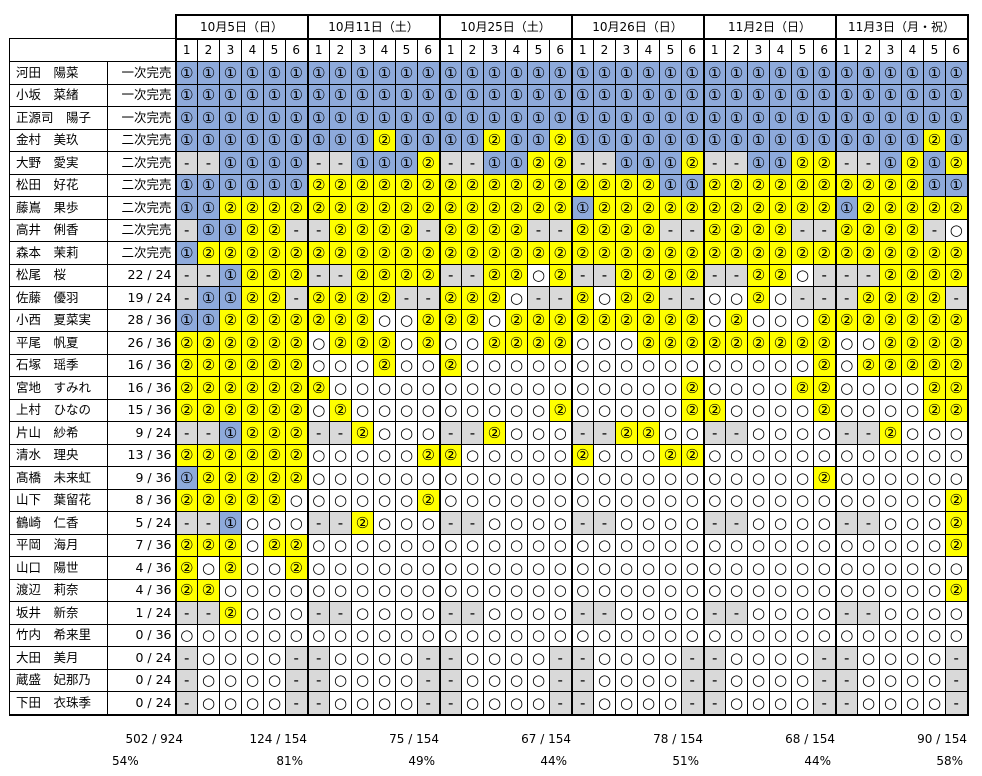 This screenshot has height=776, width=982. Describe the element at coordinates (58, 118) in the screenshot. I see `member-name: 正源司 陽子` at that location.